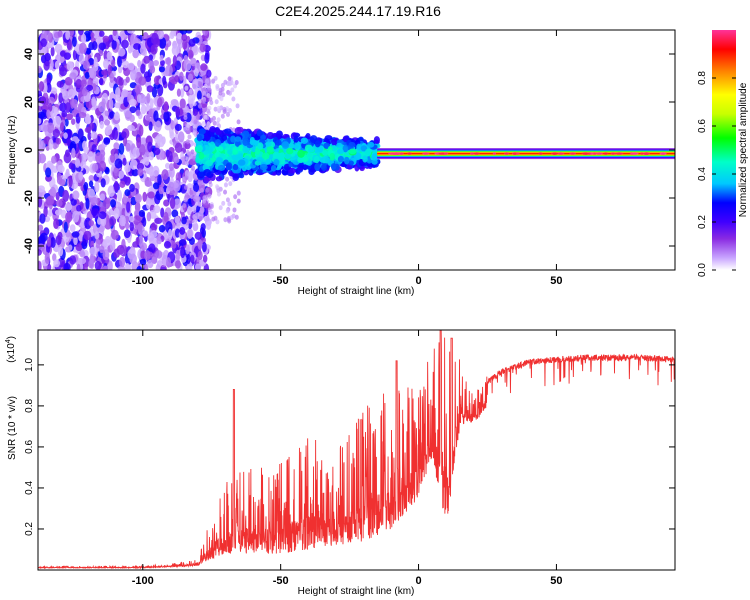  Describe the element at coordinates (29, 364) in the screenshot. I see `snr-y-tick-label: 1.0` at that location.